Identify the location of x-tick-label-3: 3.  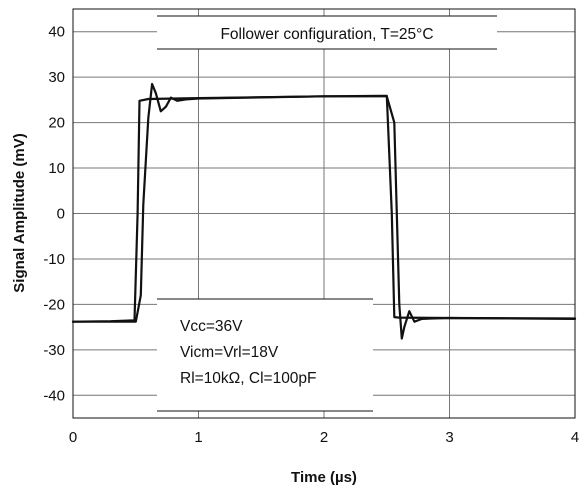
(449, 437).